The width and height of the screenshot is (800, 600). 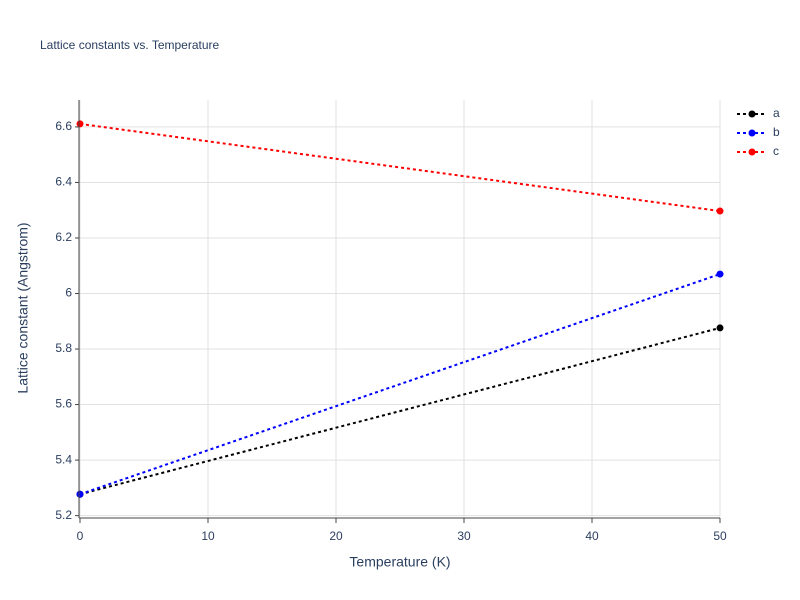 What do you see at coordinates (63, 126) in the screenshot?
I see `y-tick-label: 6.6` at bounding box center [63, 126].